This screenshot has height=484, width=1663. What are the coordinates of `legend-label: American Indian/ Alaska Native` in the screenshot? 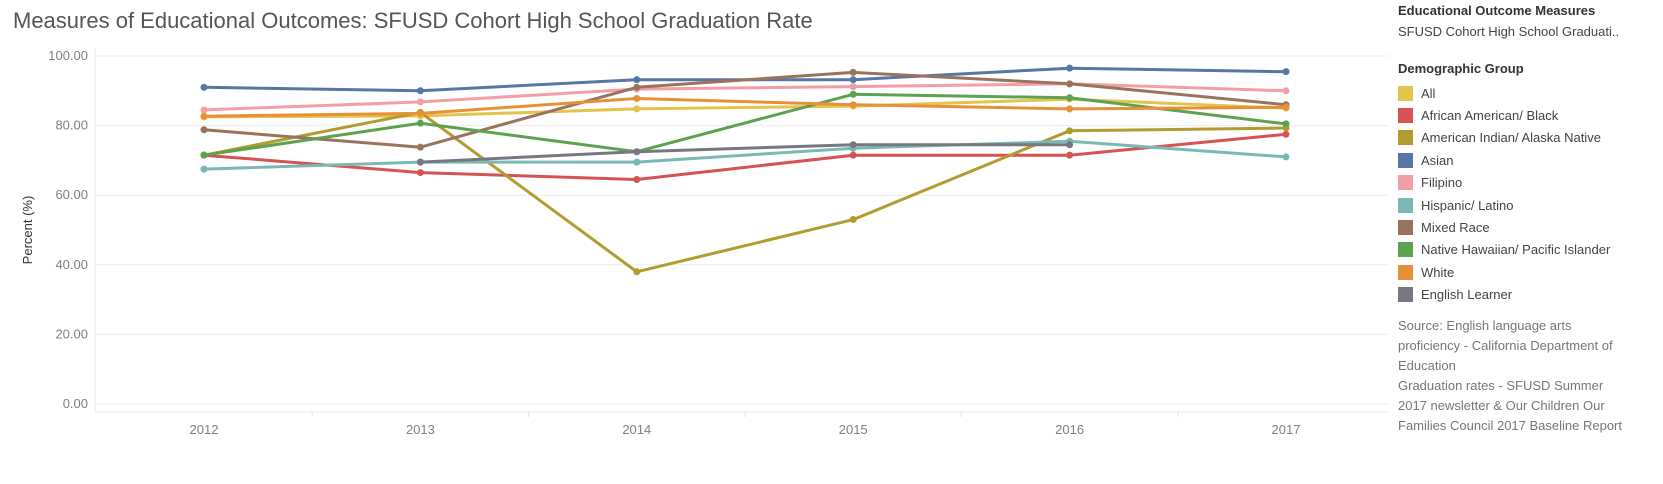 It's located at (1511, 138).